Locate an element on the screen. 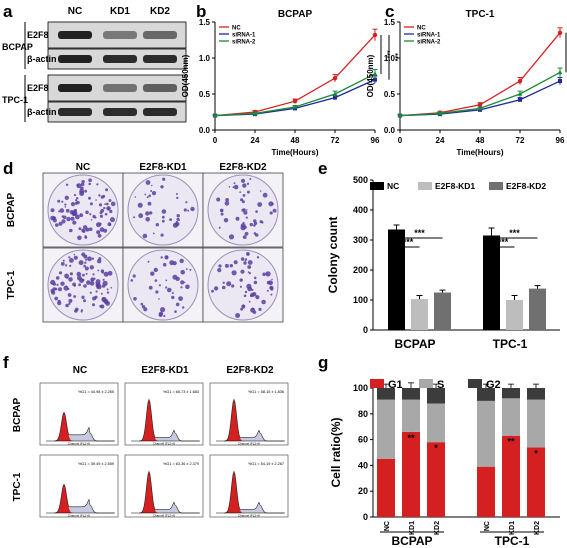  chart-e-ytick-label: 200 is located at coordinates (360, 270).